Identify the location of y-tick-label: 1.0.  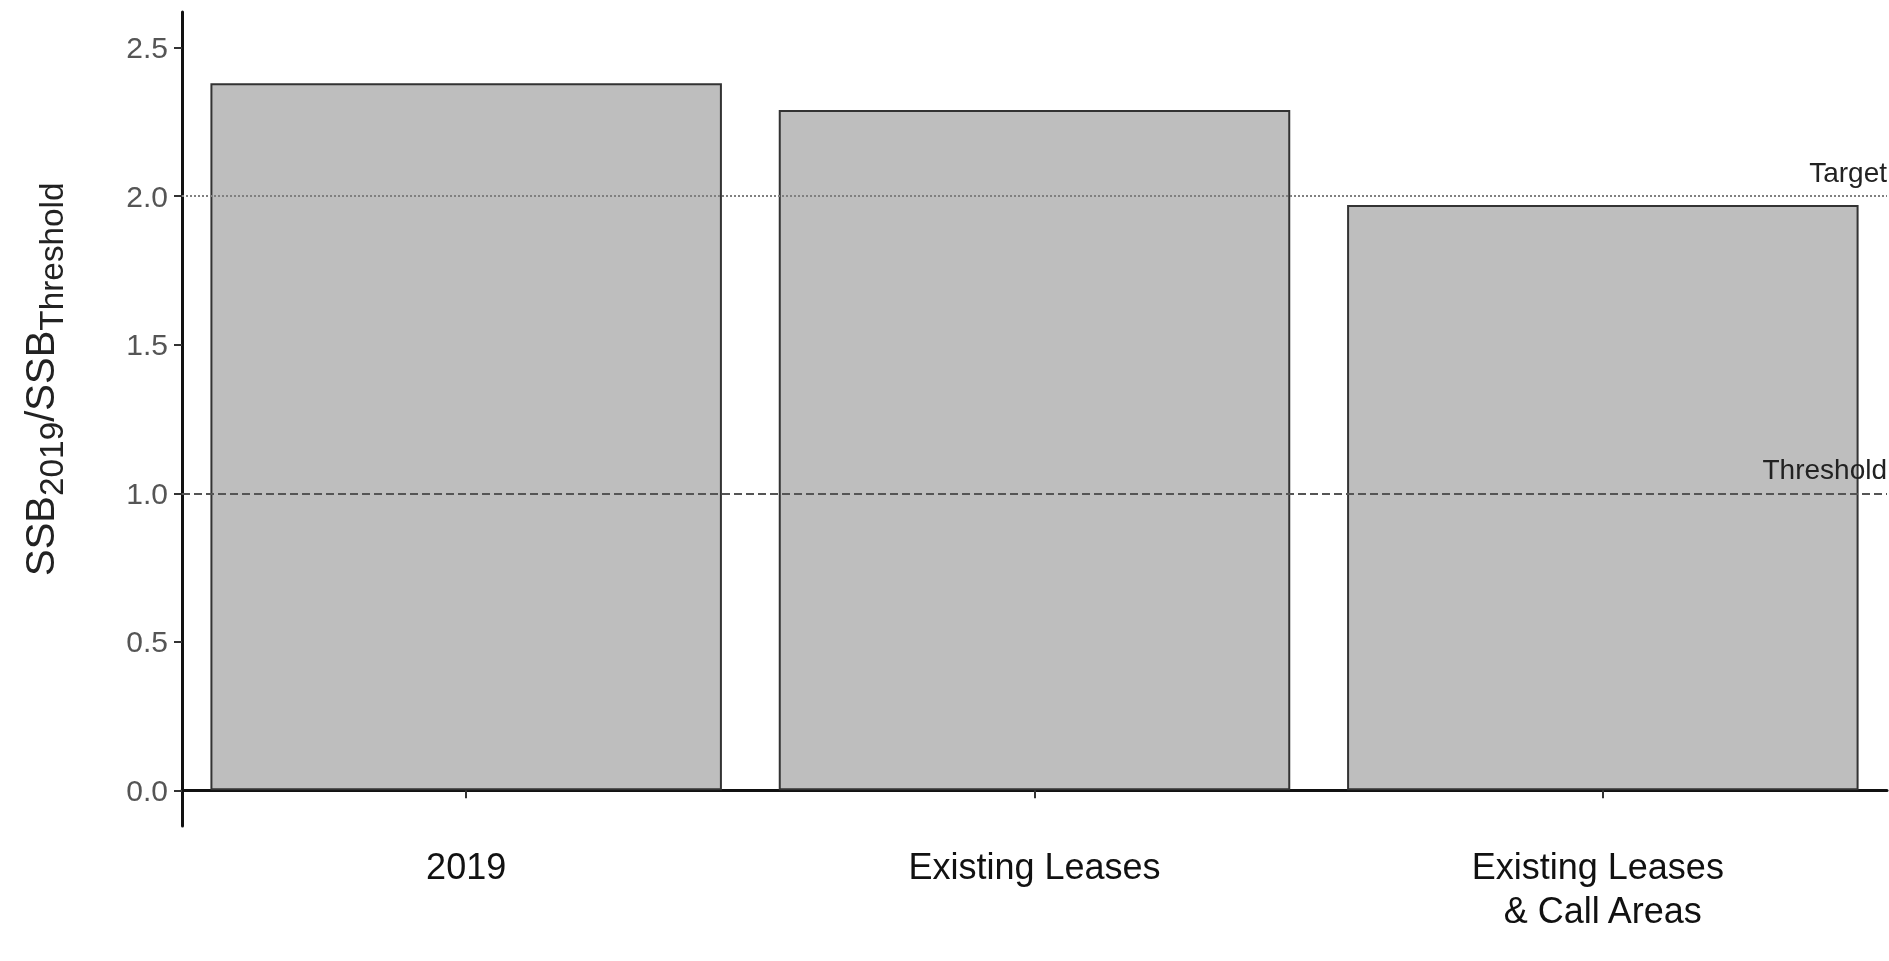
(147, 493).